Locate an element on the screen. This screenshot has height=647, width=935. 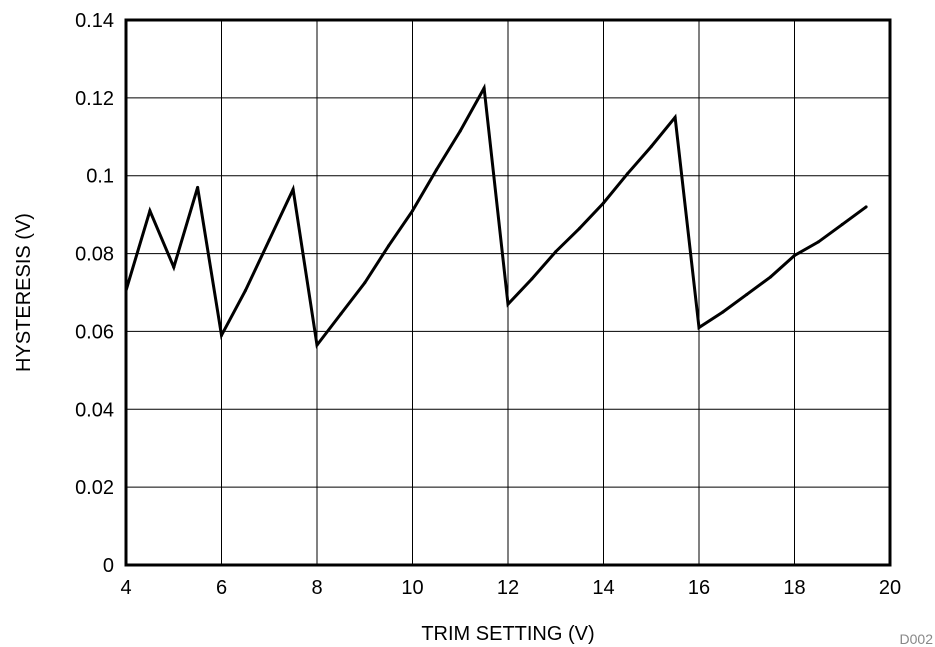
x-tick-label: 12 is located at coordinates (508, 588).